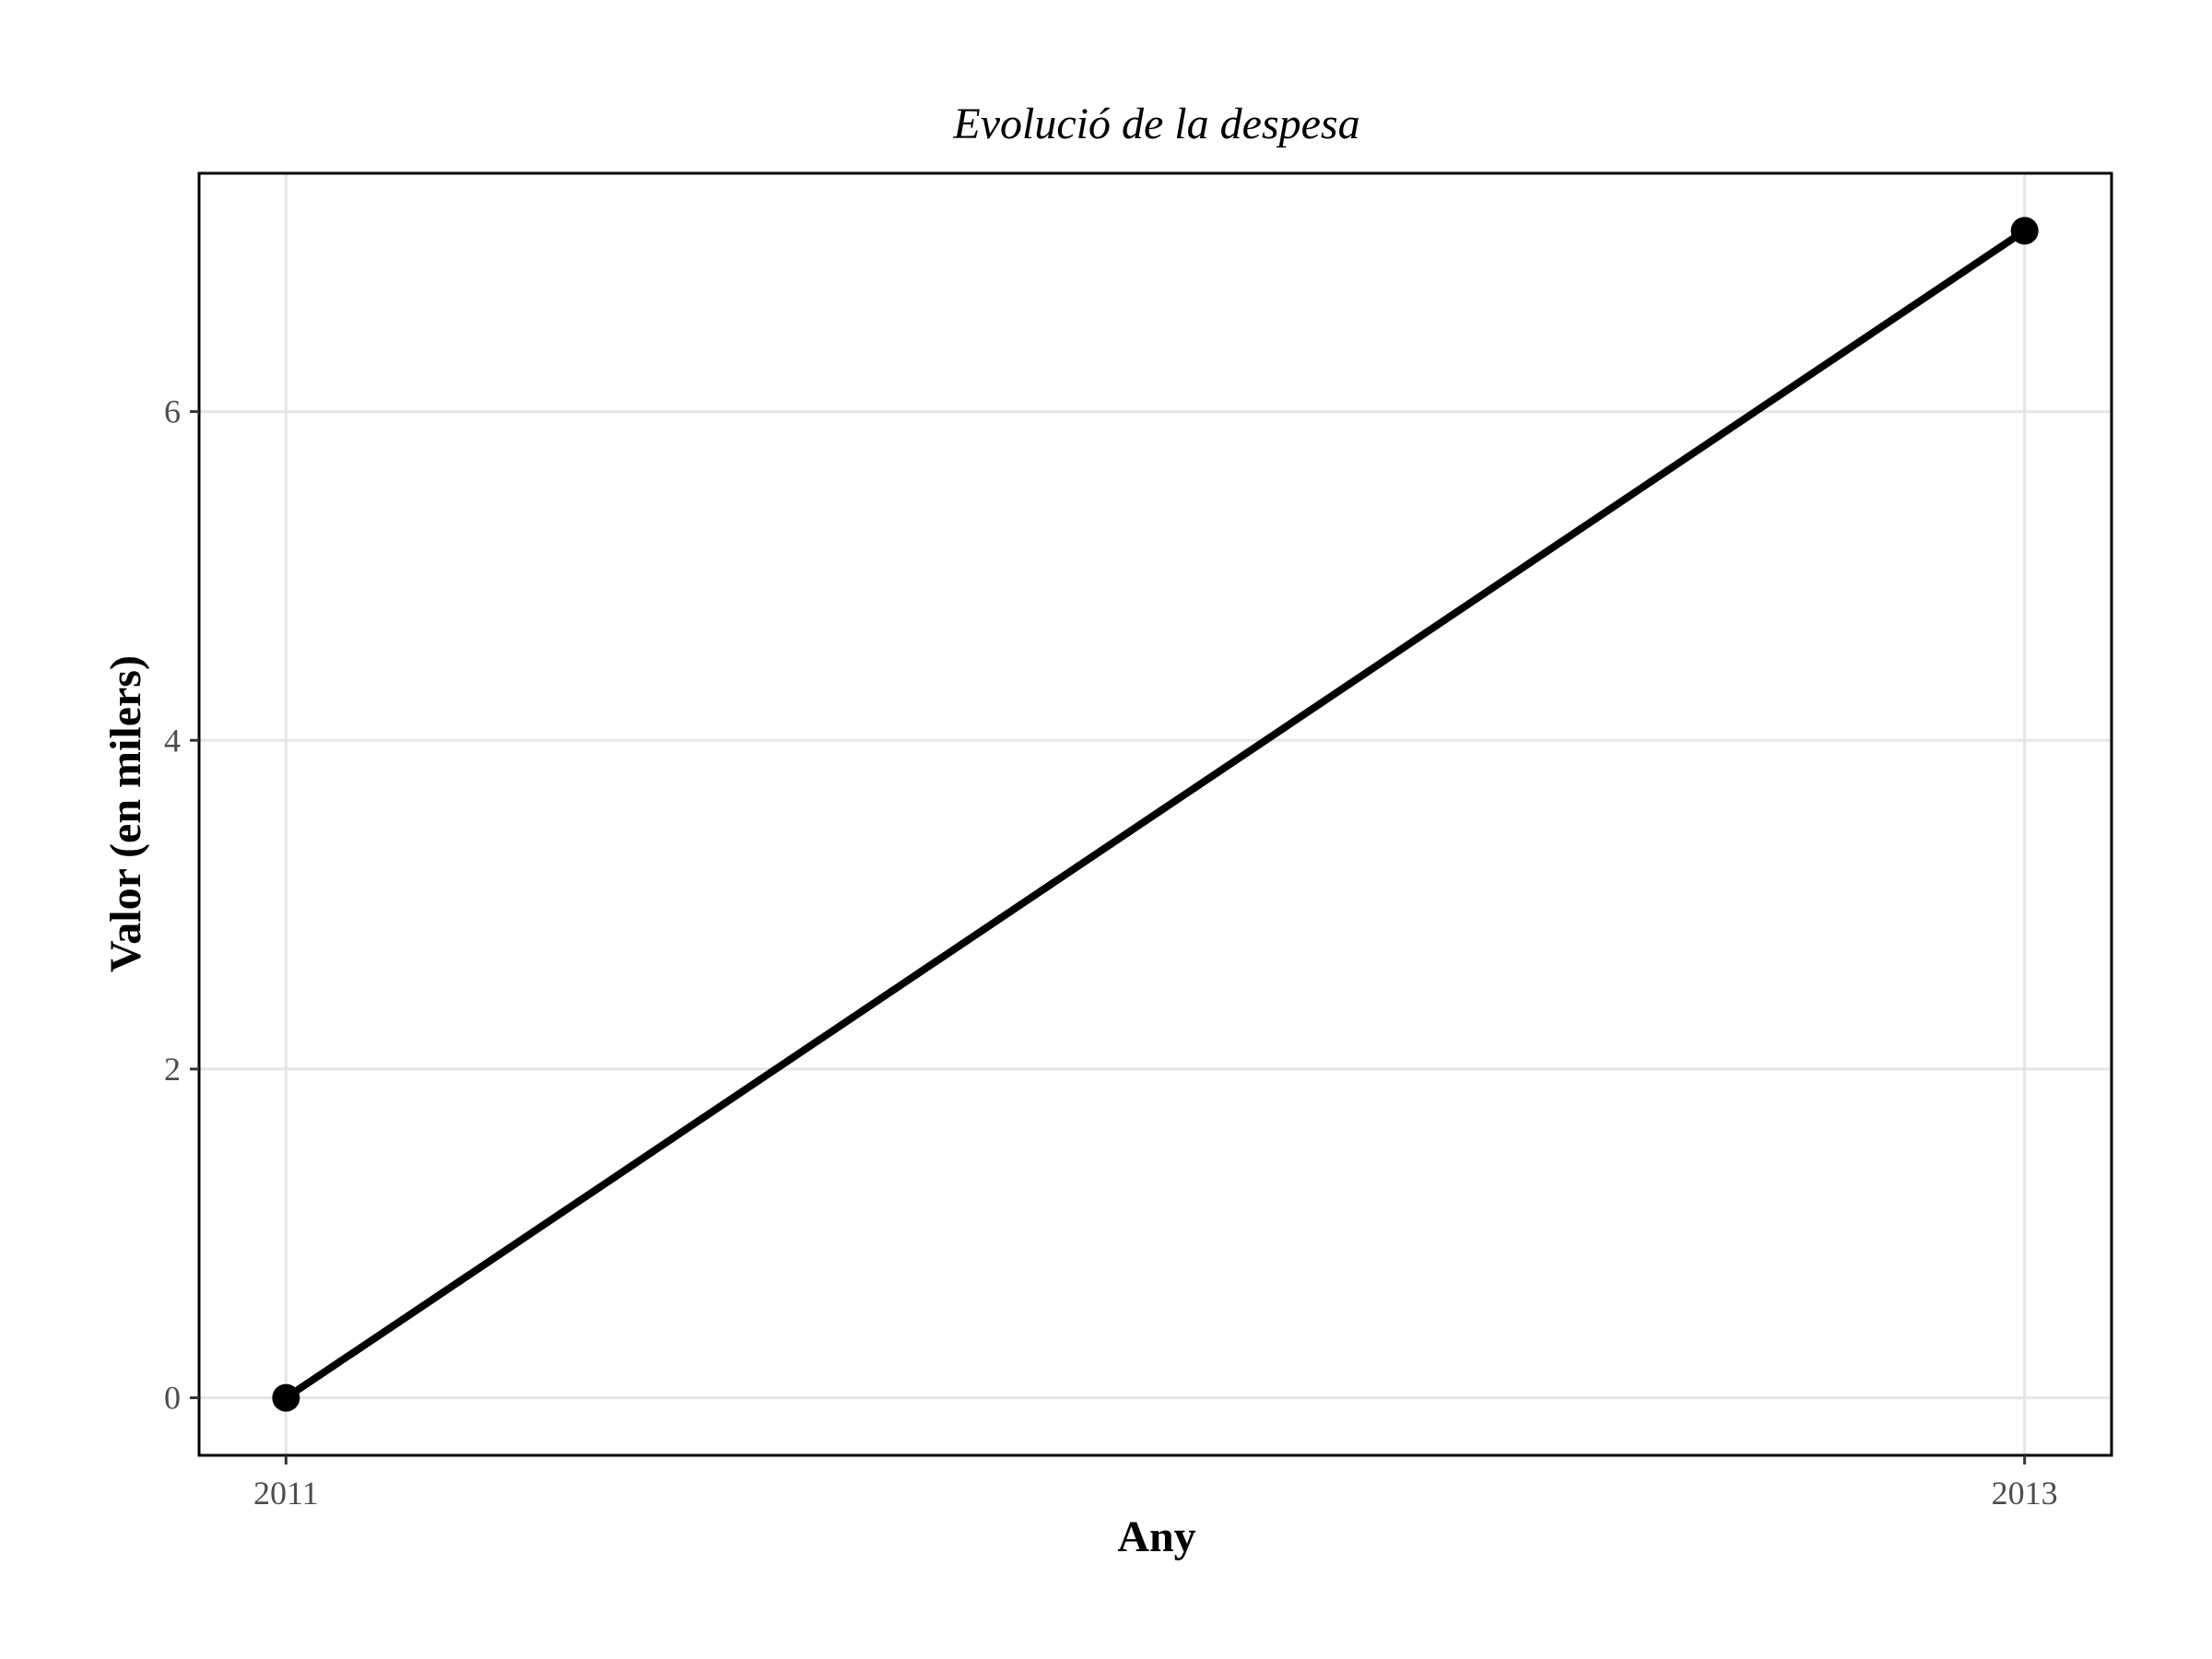 The image size is (2212, 1659). Describe the element at coordinates (172, 740) in the screenshot. I see `y-tick-label: 4` at that location.